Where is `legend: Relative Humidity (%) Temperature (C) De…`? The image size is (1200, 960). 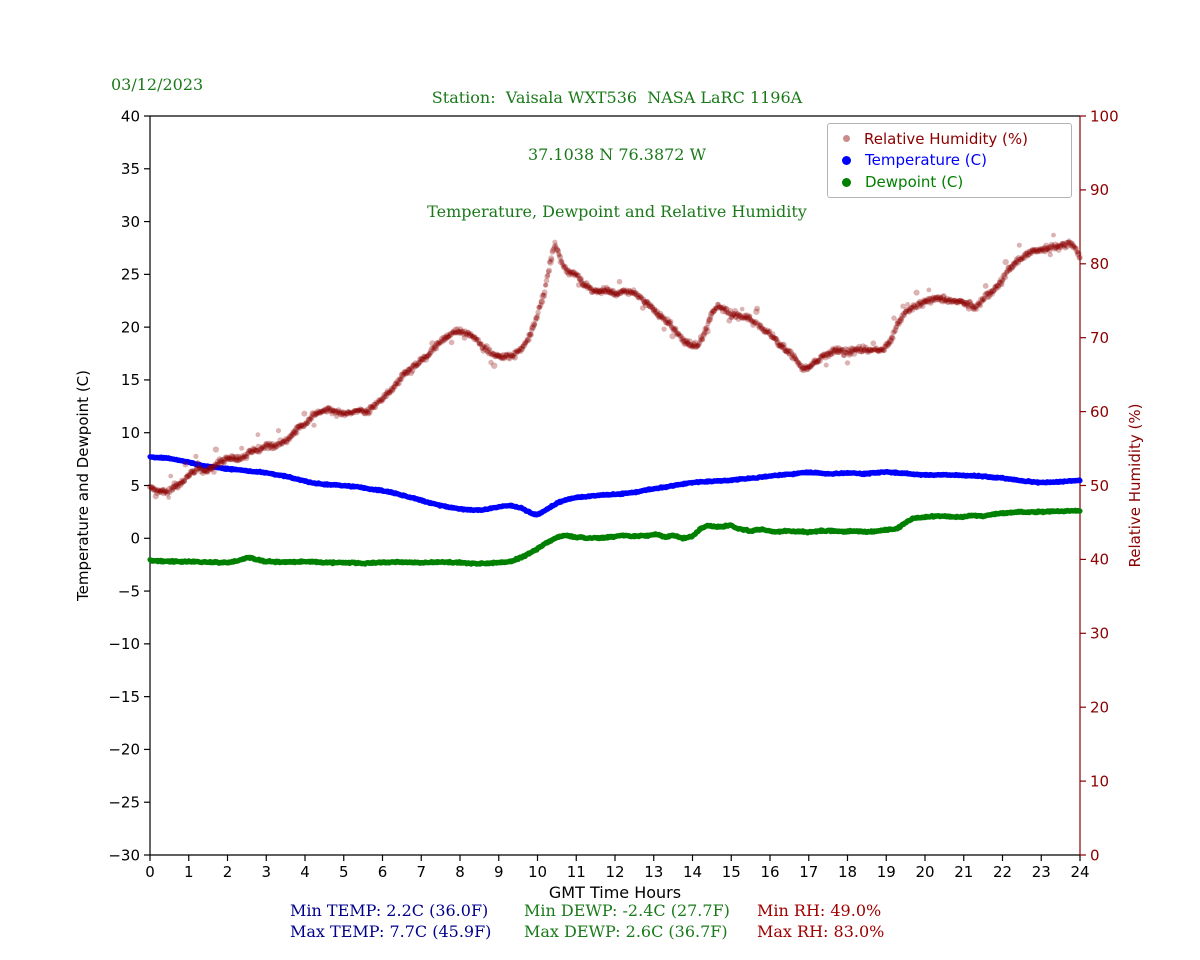 legend: Relative Humidity (%) Temperature (C) De… is located at coordinates (949, 160).